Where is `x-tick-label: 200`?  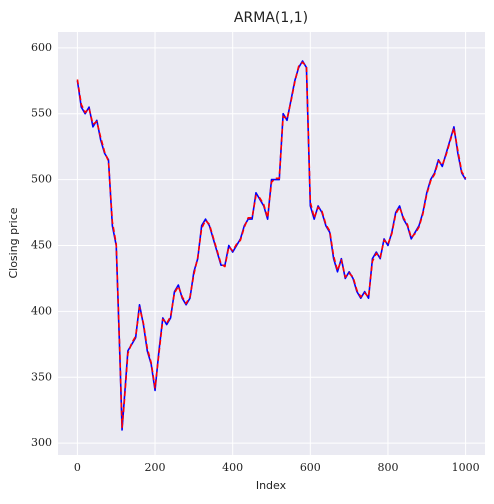 x-tick-label: 200 is located at coordinates (155, 467).